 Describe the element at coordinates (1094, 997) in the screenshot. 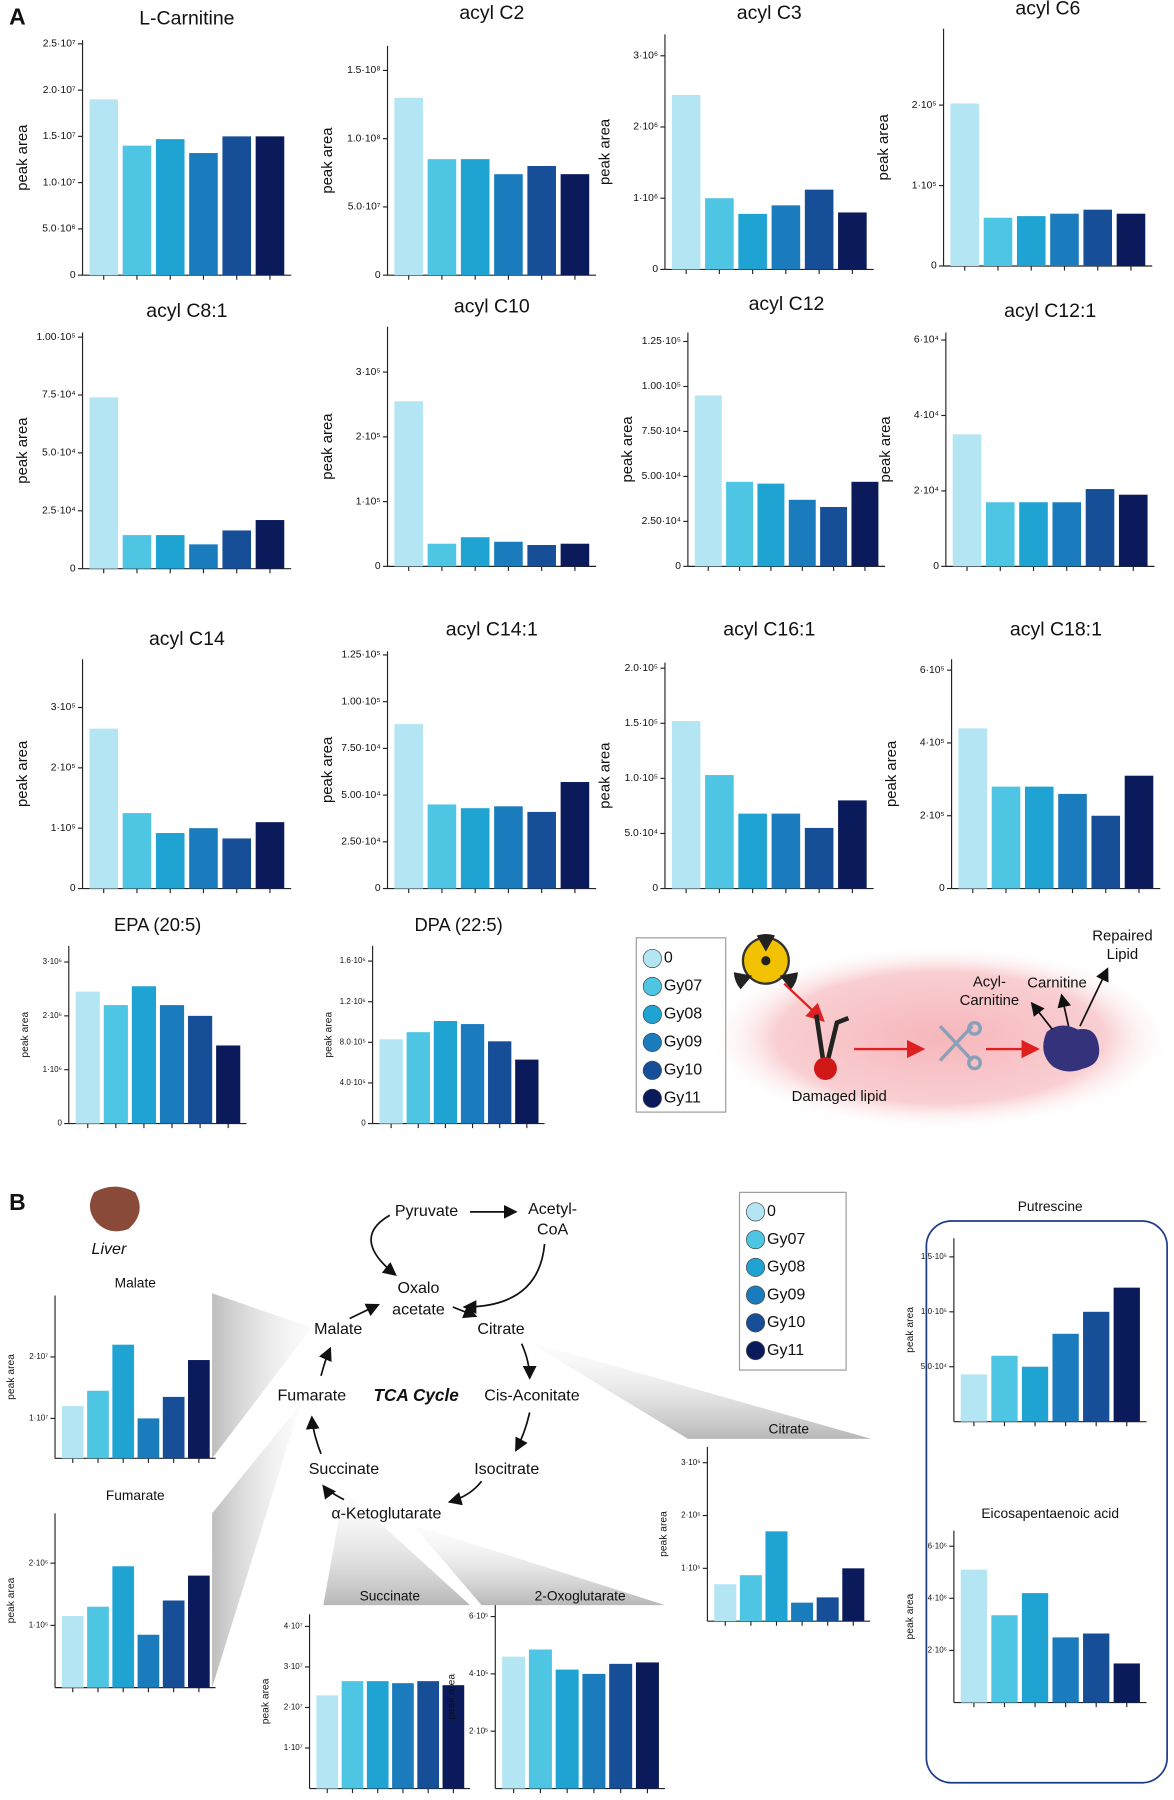

I see `arrow` at that location.